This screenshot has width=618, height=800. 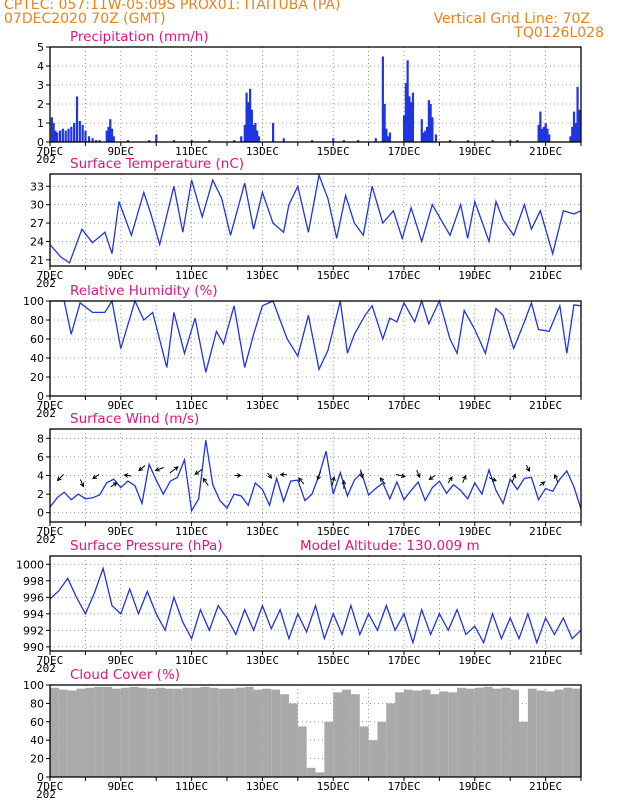 What do you see at coordinates (191, 275) in the screenshot?
I see `x-tick-label: 11DEC` at bounding box center [191, 275].